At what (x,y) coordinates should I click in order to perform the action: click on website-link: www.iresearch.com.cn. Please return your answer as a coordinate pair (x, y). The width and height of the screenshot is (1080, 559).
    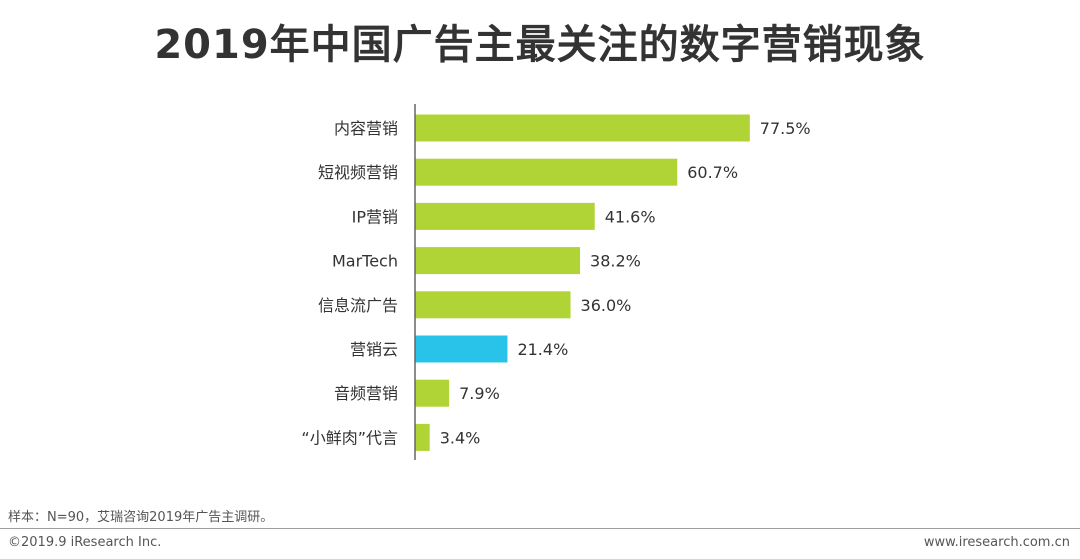
    Looking at the image, I should click on (996, 542).